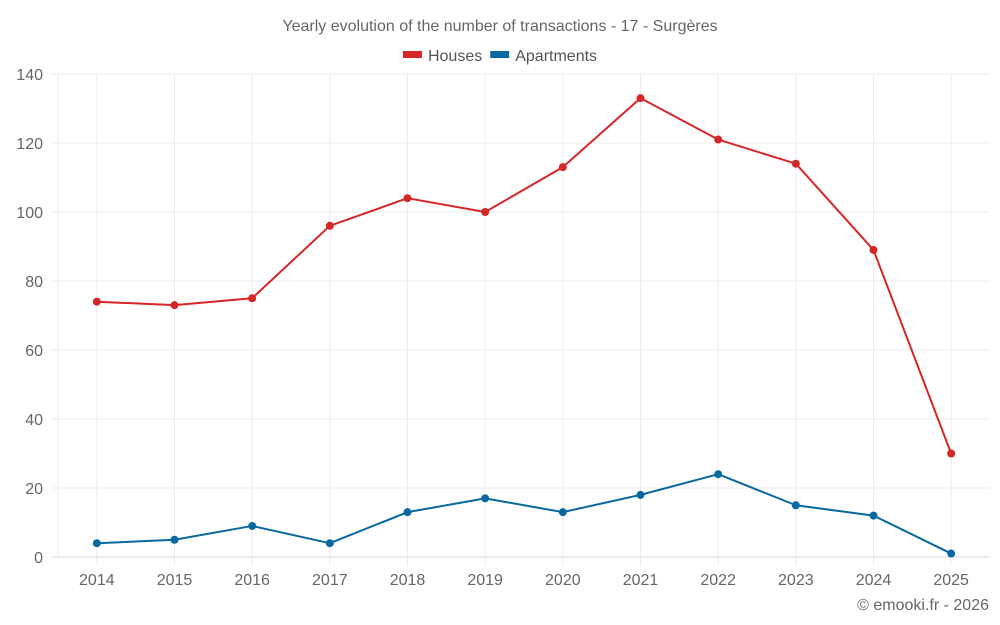  I want to click on credit-text: © emooki.fr - 2026, so click(923, 605).